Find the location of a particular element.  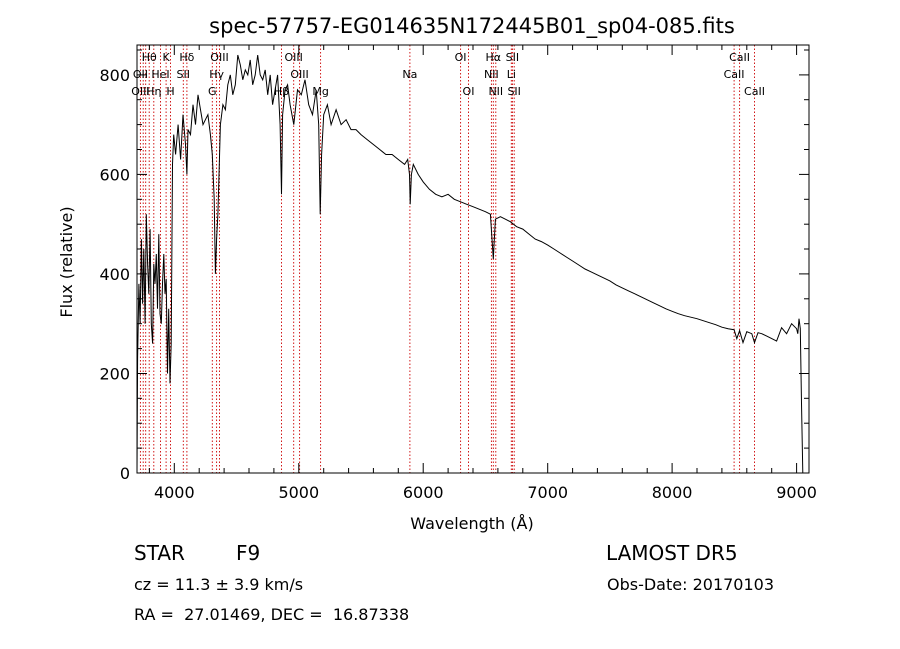

y-tick-label: 800 is located at coordinates (114, 75).